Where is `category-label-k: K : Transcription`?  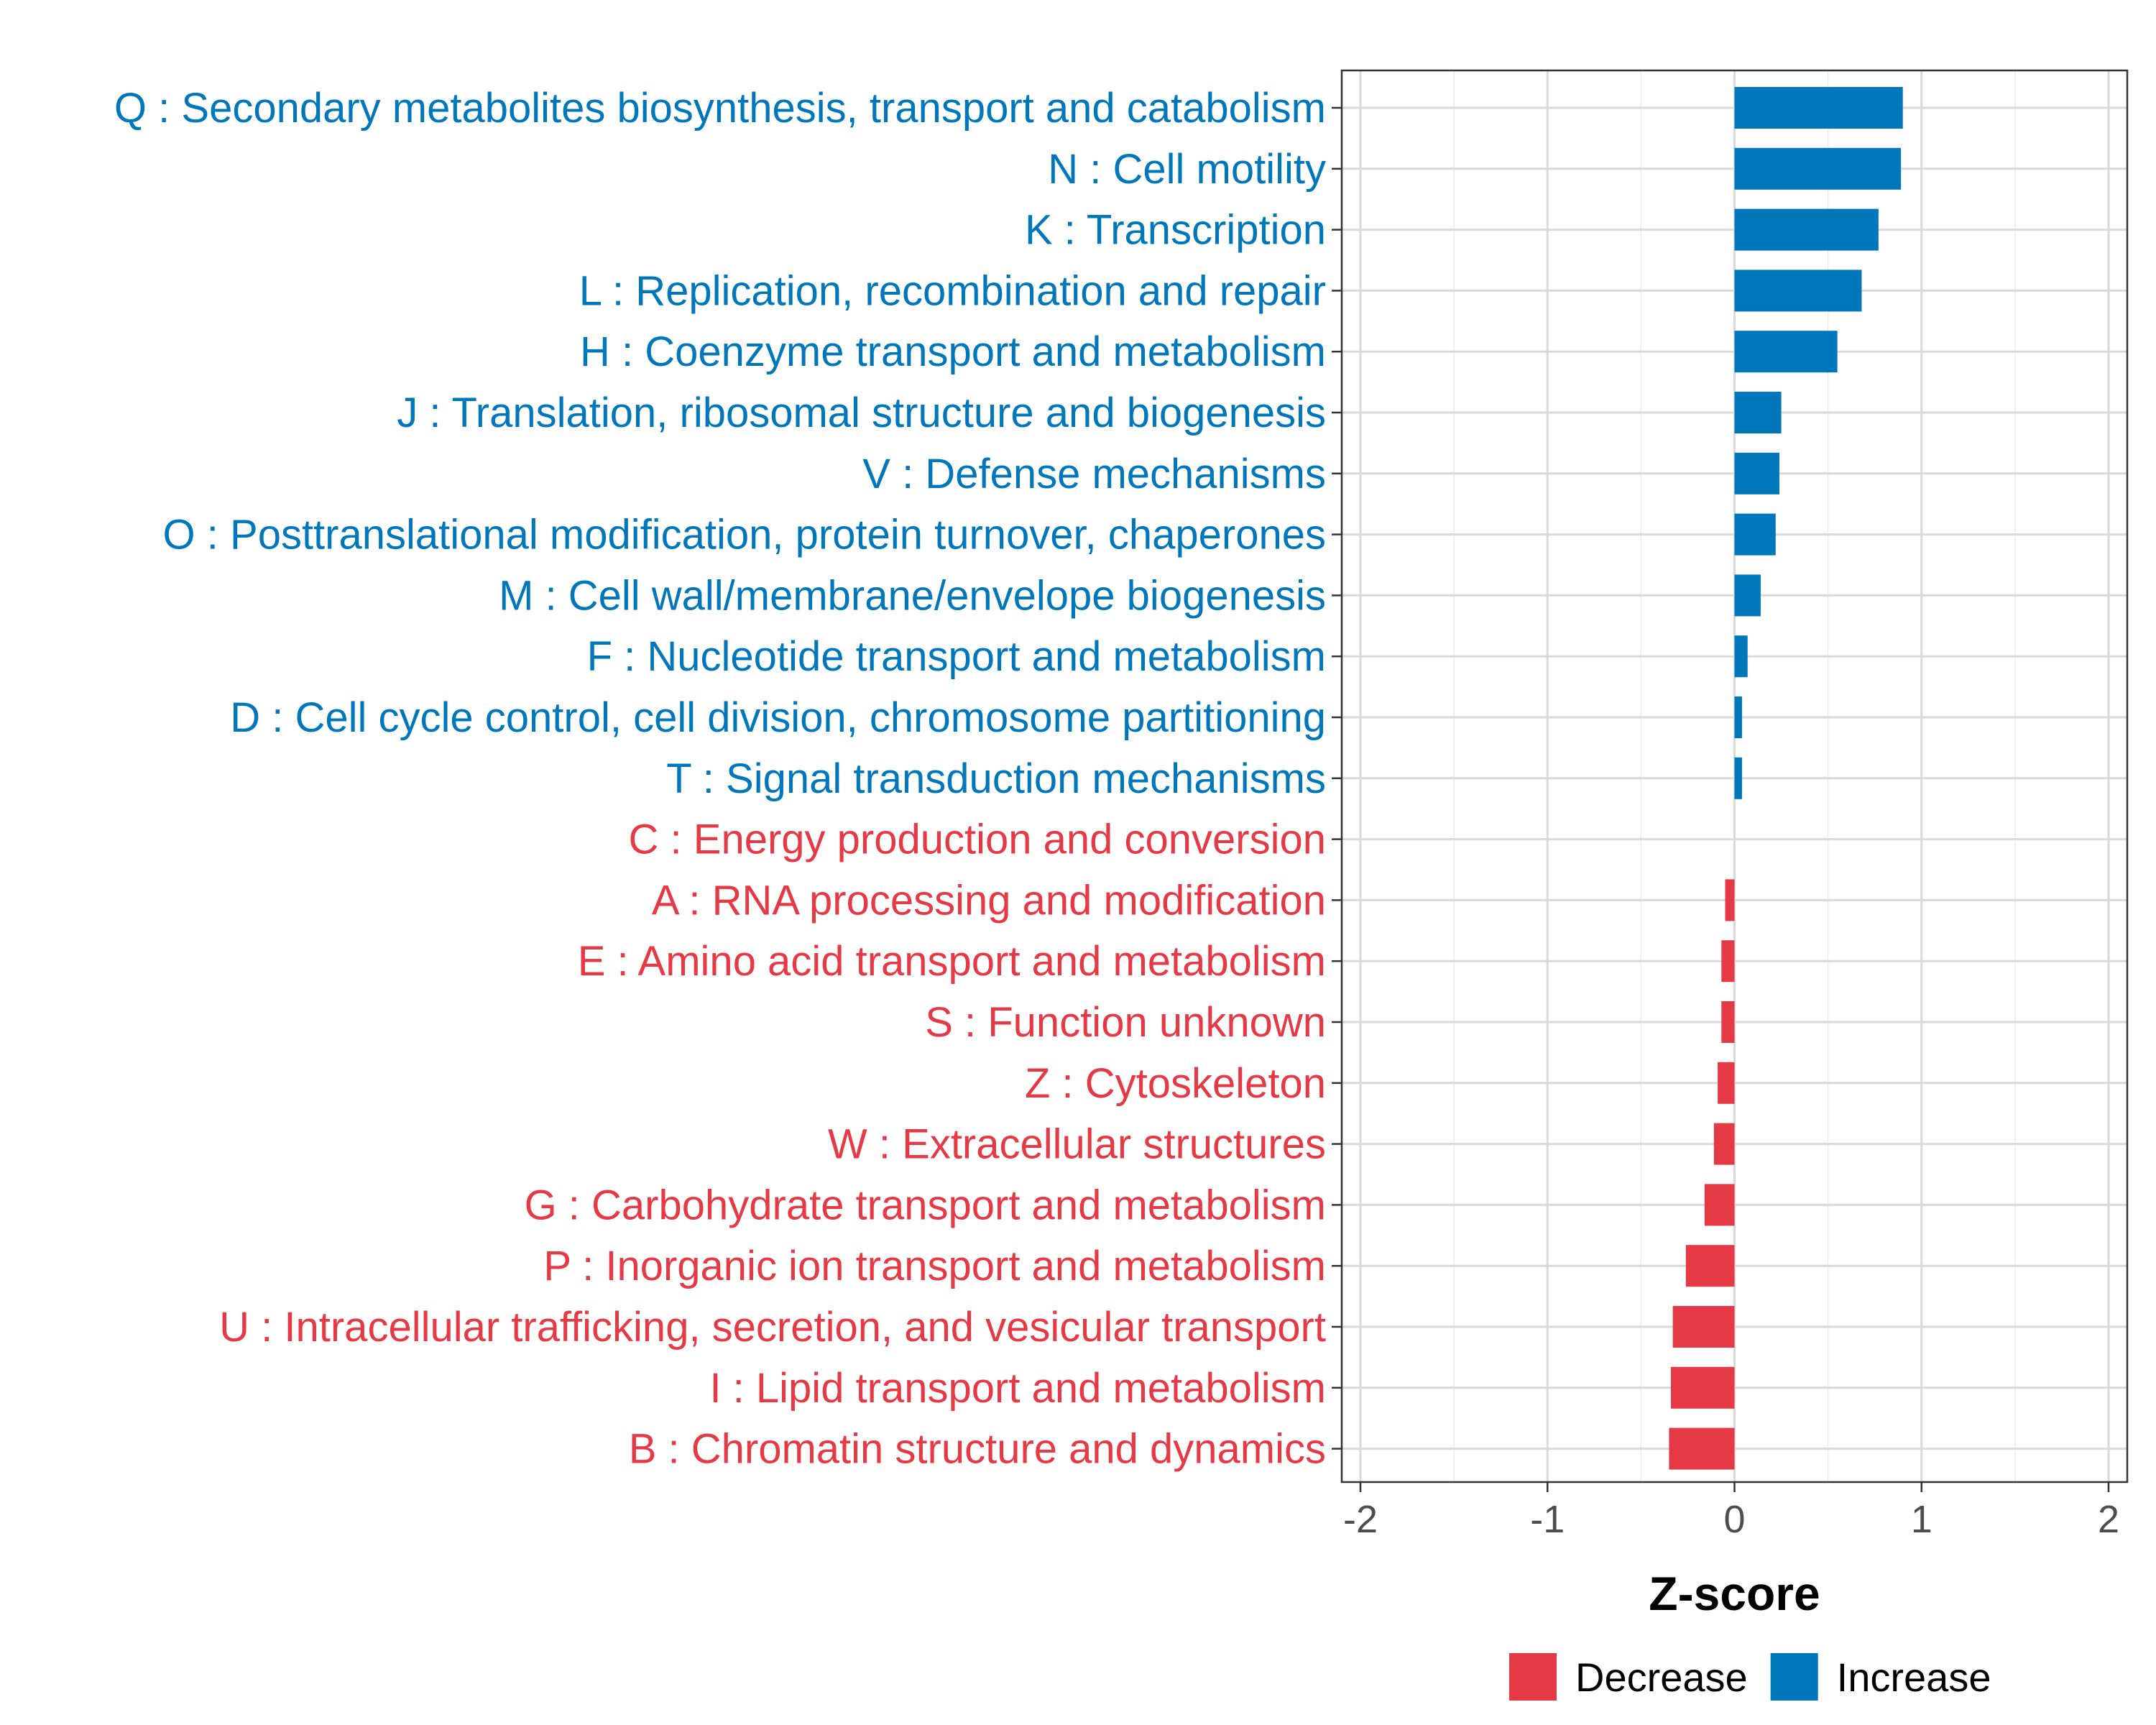 category-label-k: K : Transcription is located at coordinates (1176, 230).